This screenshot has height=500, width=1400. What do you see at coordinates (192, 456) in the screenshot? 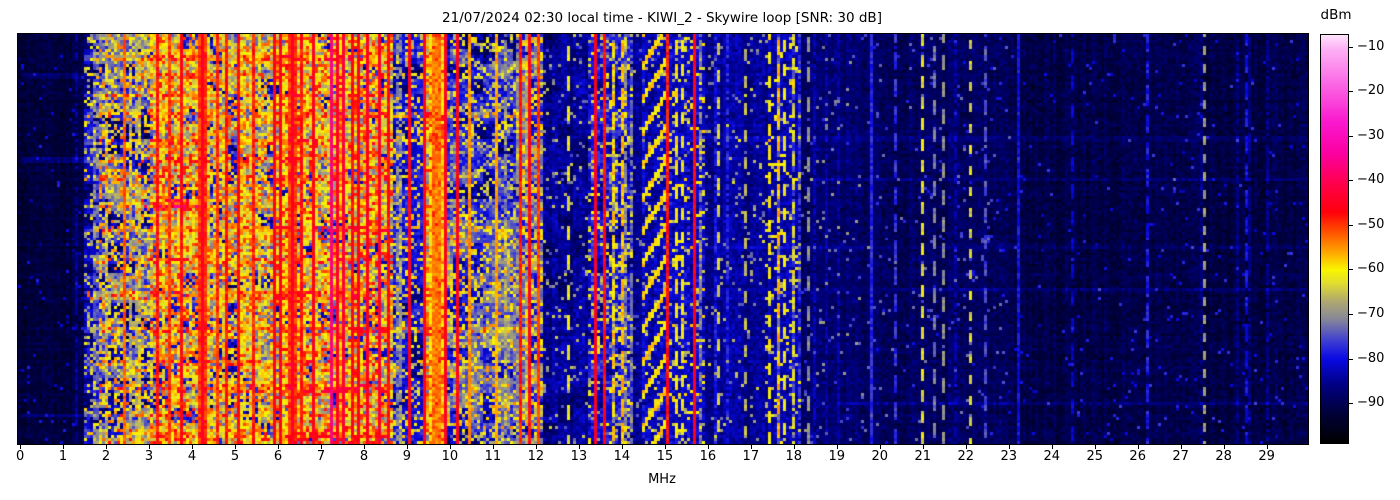
I see `x-tick-label: 4` at bounding box center [192, 456].